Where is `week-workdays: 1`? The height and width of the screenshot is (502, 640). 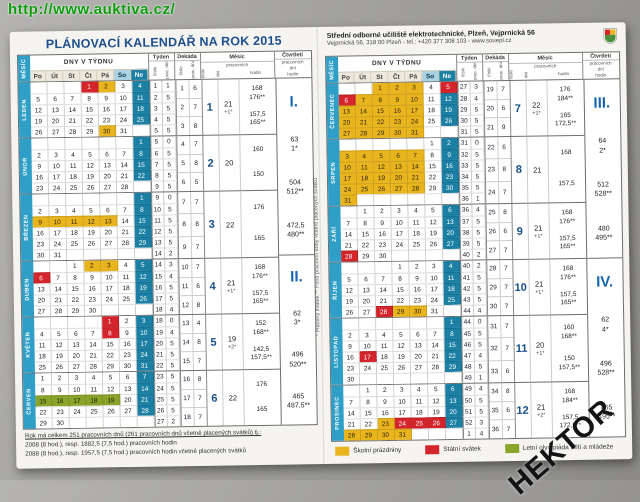 week-workdays: 1 is located at coordinates (478, 198).